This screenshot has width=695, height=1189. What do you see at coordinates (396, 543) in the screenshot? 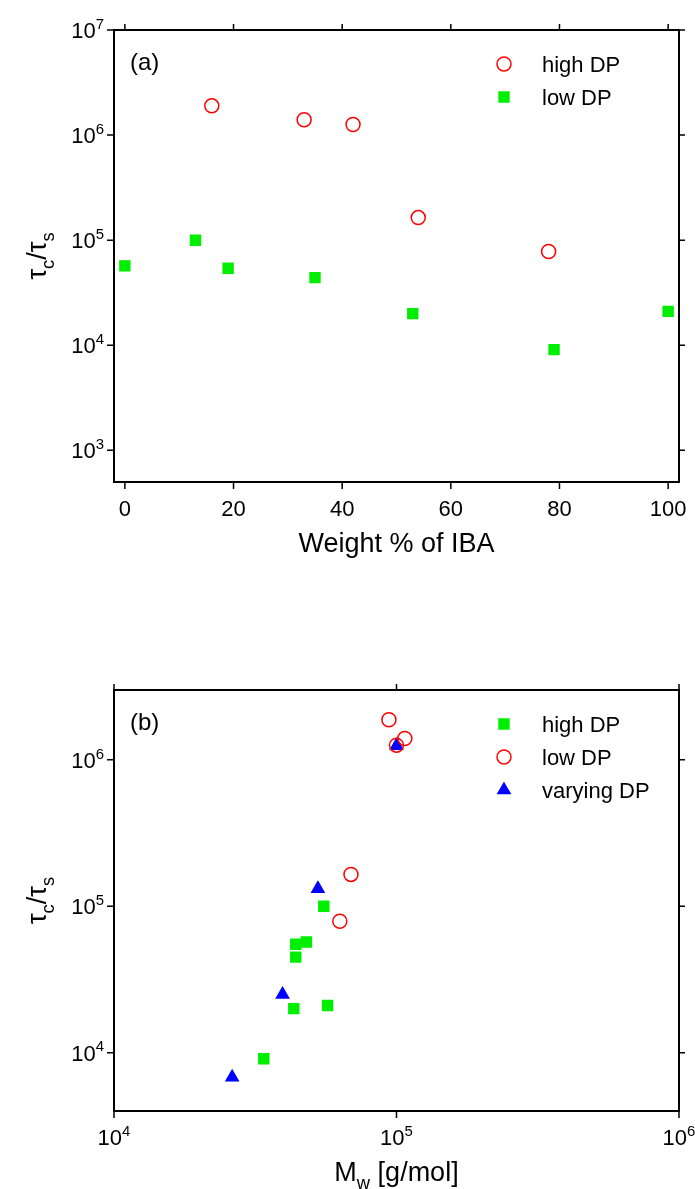
I see `x-axis-title: Weight % of IBA` at bounding box center [396, 543].